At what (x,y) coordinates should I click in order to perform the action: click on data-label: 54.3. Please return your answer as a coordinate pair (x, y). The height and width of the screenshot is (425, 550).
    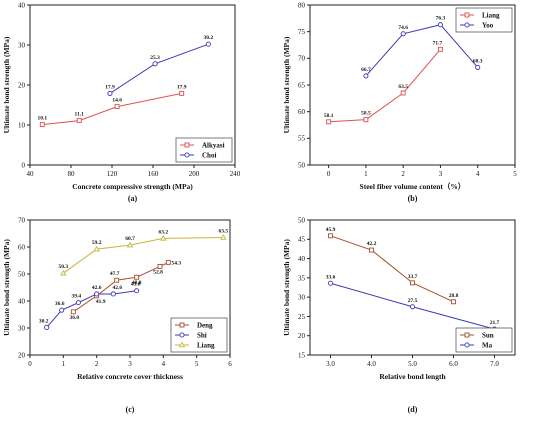
    Looking at the image, I should click on (177, 263).